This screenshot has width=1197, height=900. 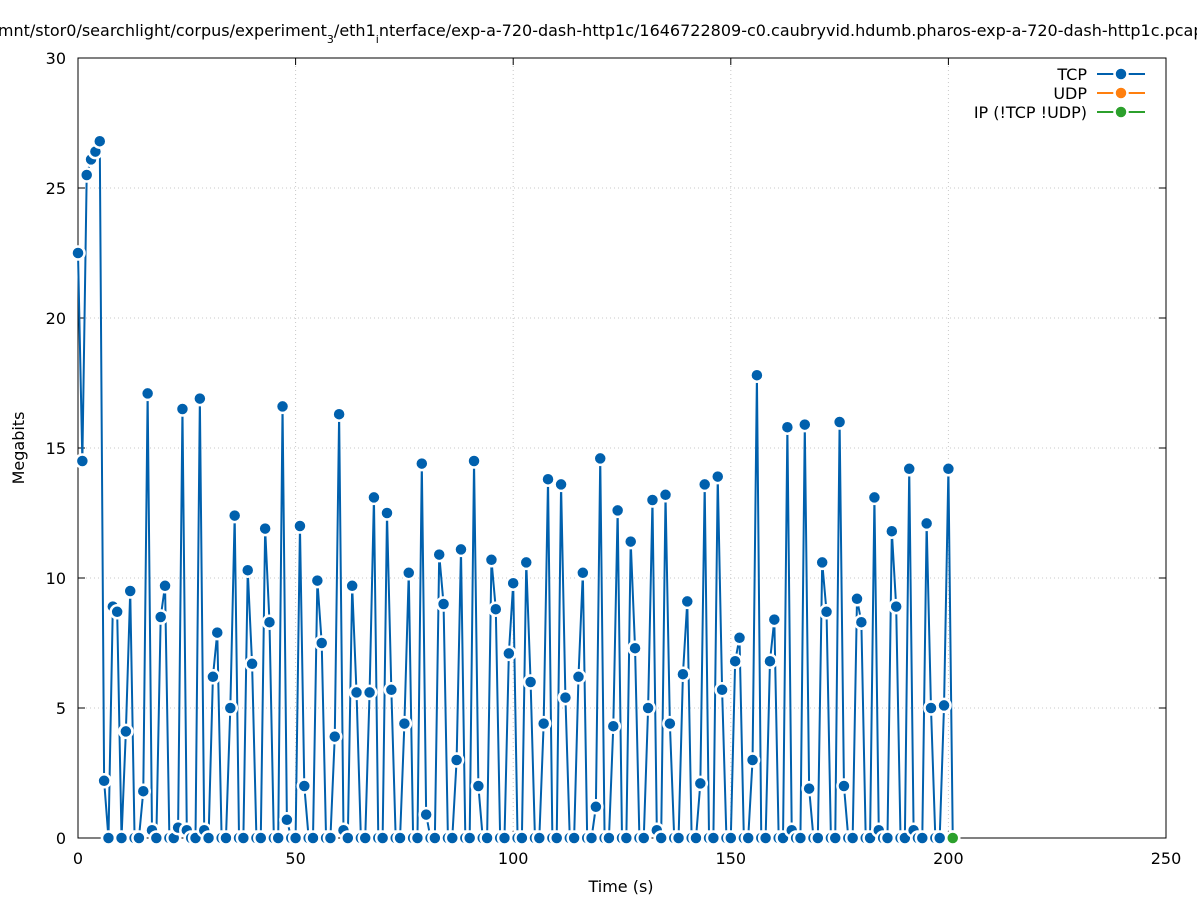 What do you see at coordinates (731, 858) in the screenshot?
I see `x-tick-label: 150` at bounding box center [731, 858].